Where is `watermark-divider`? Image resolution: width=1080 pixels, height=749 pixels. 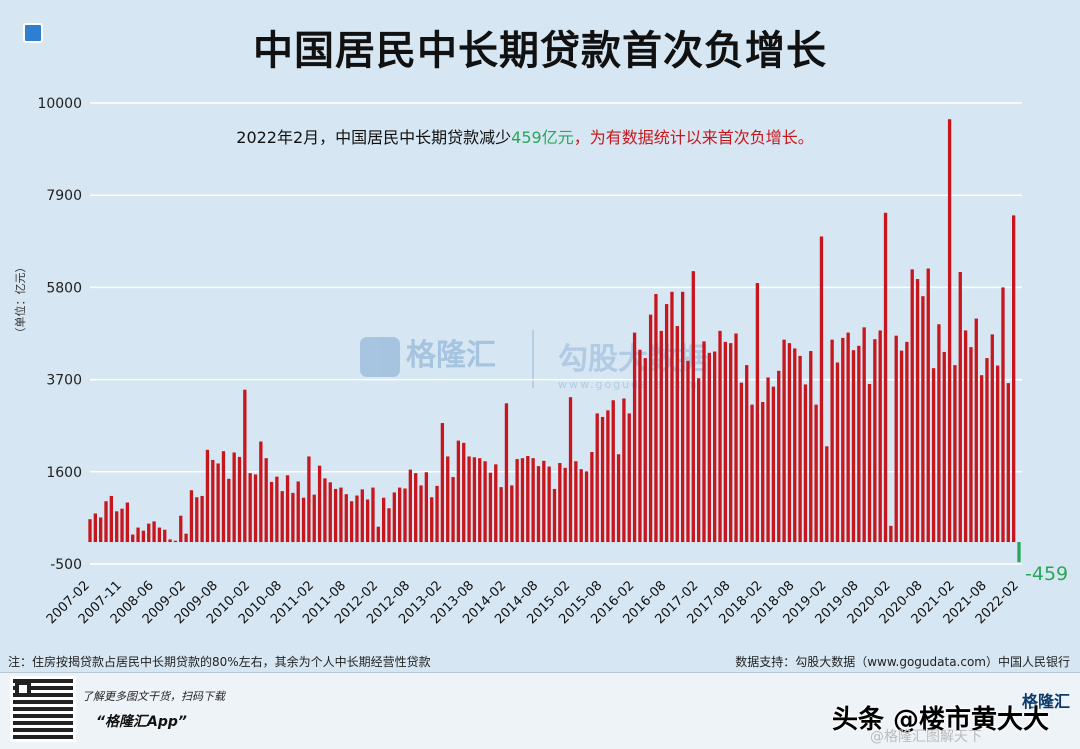
watermark-divider is located at coordinates (533, 359).